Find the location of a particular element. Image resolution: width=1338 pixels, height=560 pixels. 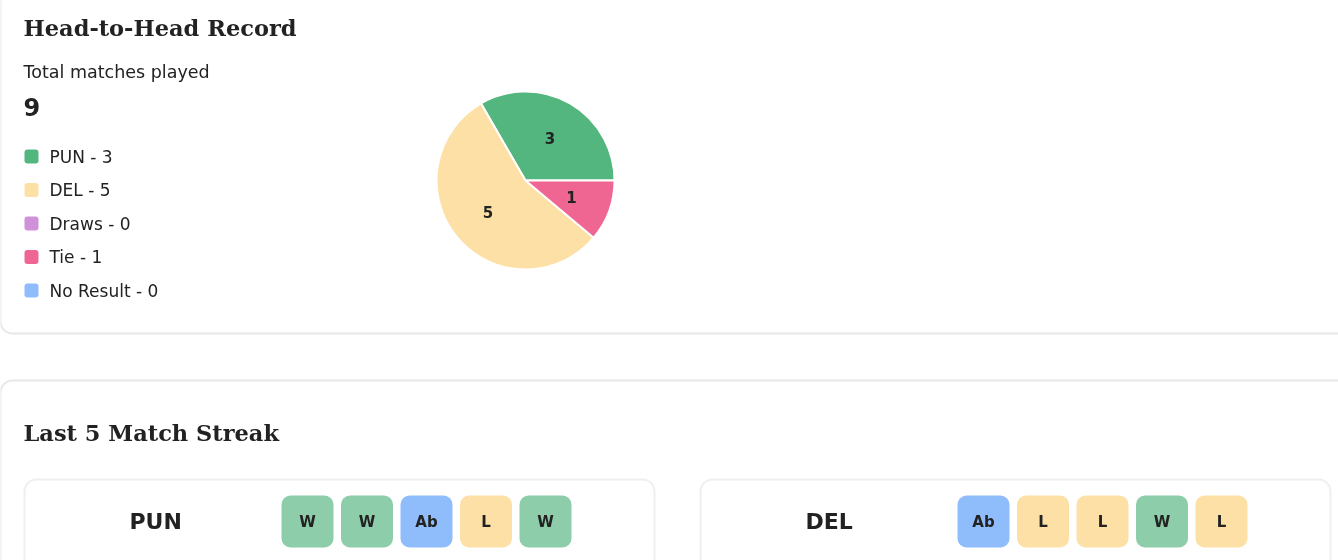

legend-label: DEL - 5 is located at coordinates (80, 190).